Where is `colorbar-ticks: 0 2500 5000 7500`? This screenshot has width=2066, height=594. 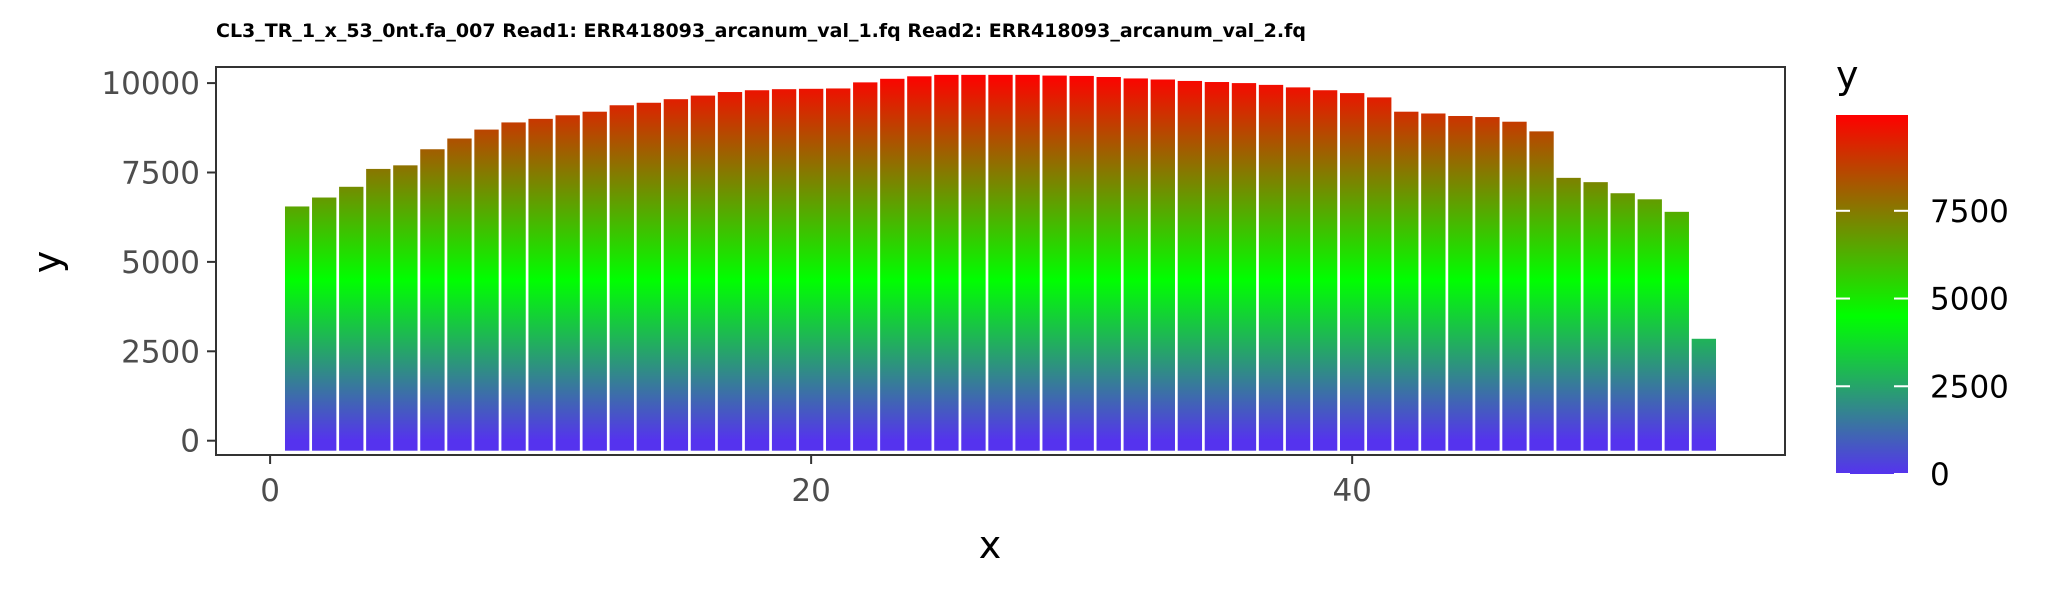
colorbar-ticks: 0 2500 5000 7500 is located at coordinates (1922, 343).